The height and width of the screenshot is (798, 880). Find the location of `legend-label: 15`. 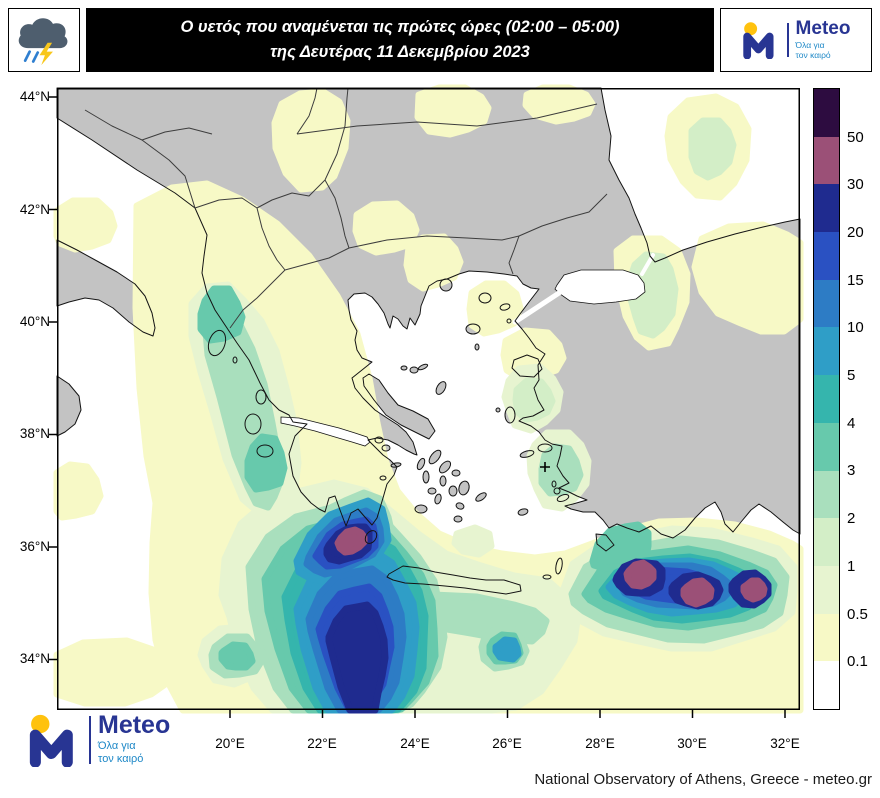

legend-label: 15 is located at coordinates (855, 280).